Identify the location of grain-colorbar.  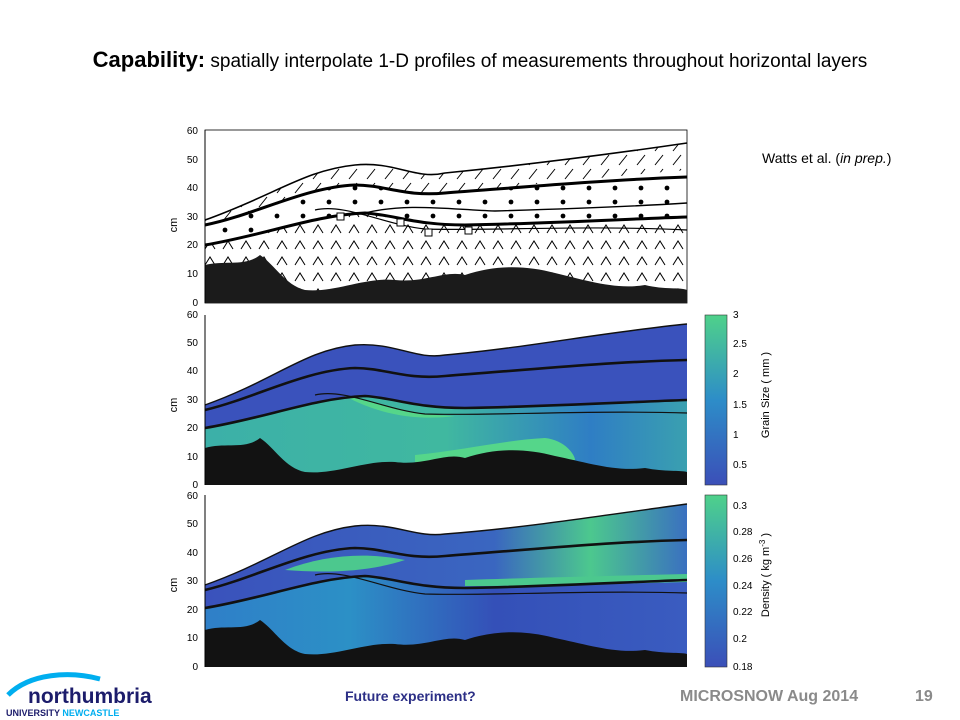
(716, 400).